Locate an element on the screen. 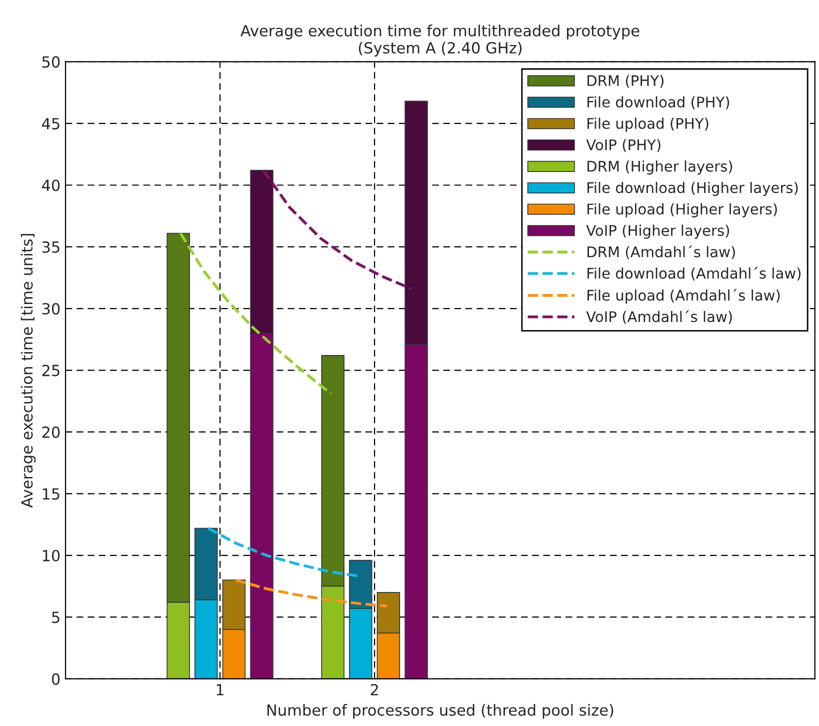 This screenshot has width=819, height=726. legend-label: File download (Amdahl´s law) is located at coordinates (694, 273).